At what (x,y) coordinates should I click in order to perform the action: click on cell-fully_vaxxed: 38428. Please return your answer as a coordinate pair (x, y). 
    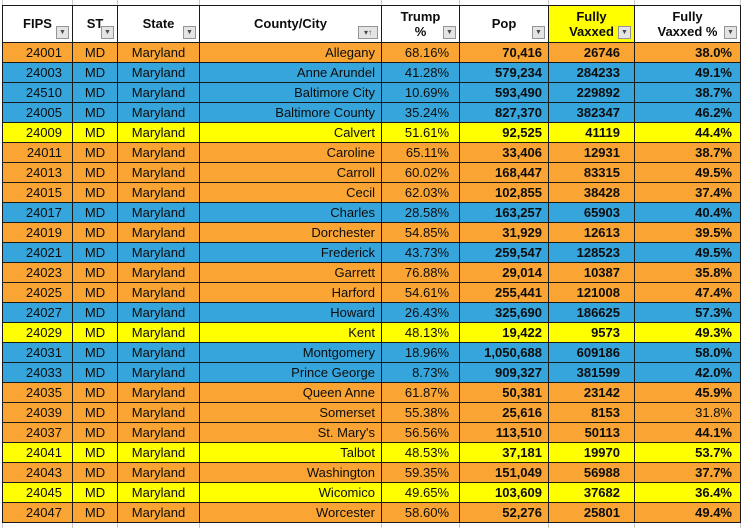
    Looking at the image, I should click on (591, 192).